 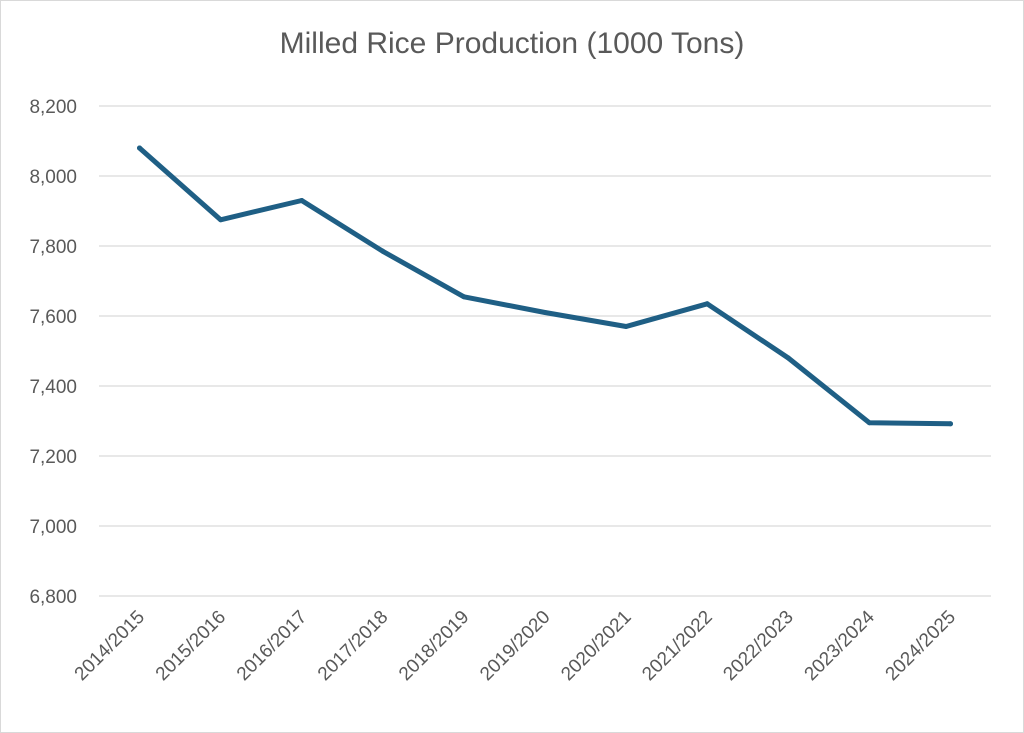 I want to click on x-tick-label: 2024/2025, so click(x=921, y=646).